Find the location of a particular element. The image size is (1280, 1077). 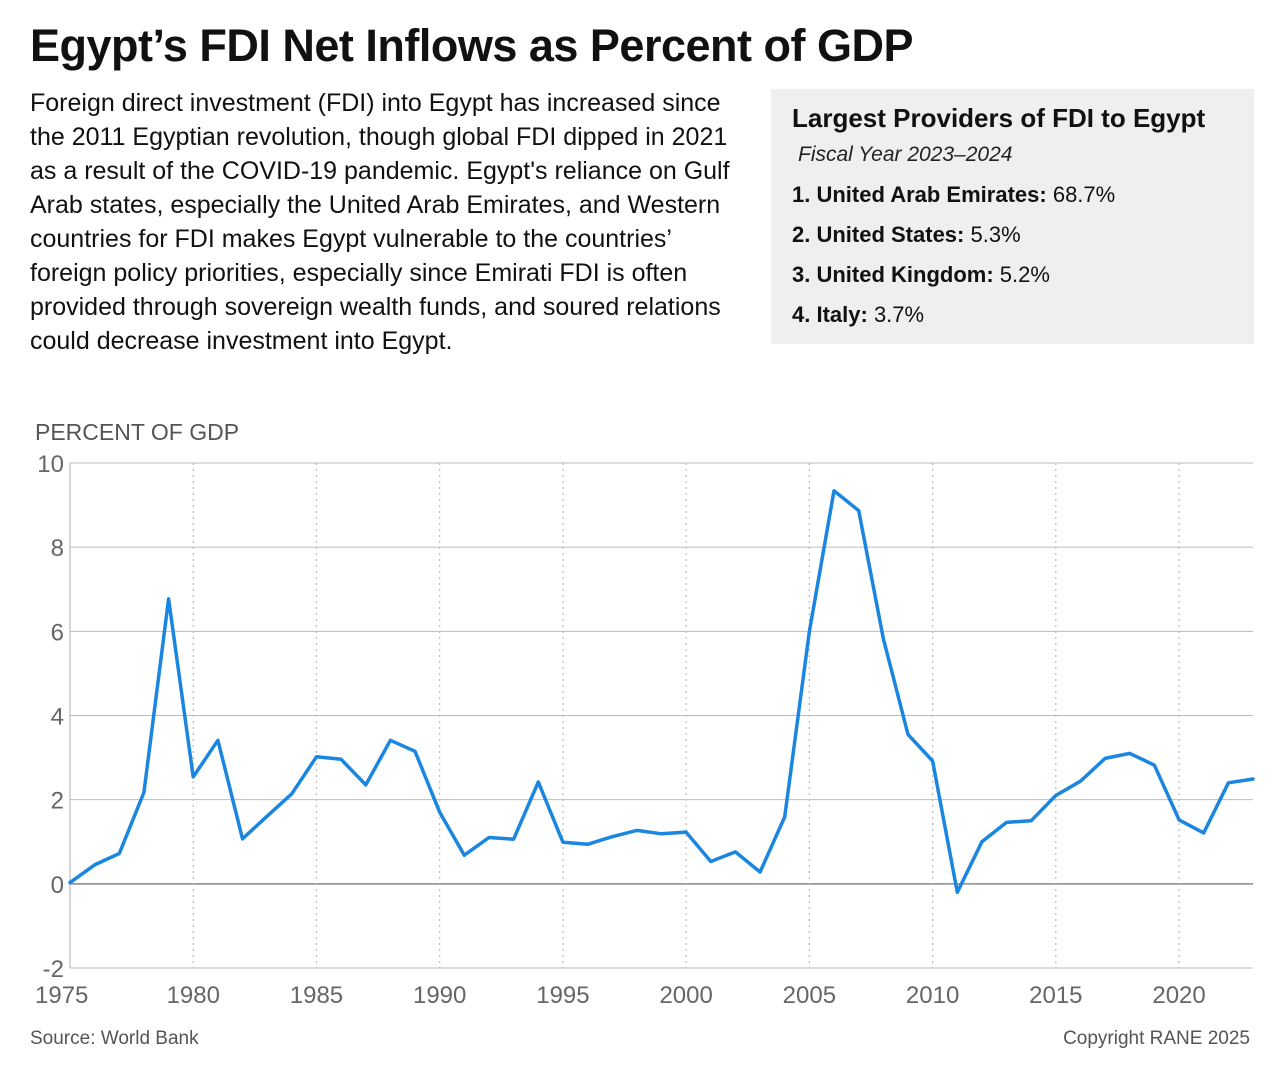

provider-value: 5.2% is located at coordinates (1024, 274).